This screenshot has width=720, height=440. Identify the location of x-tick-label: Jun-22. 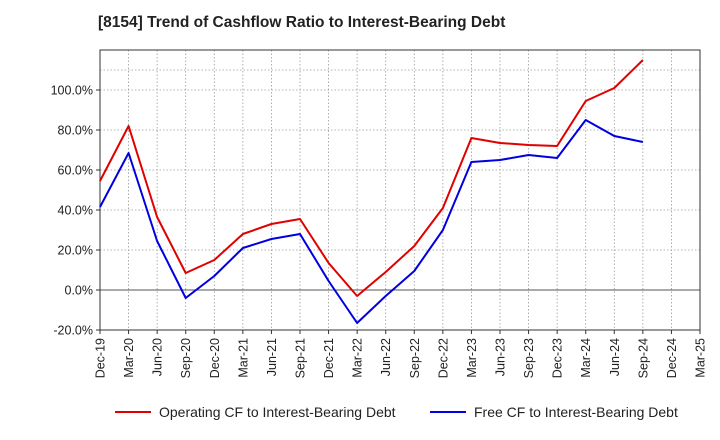
(386, 357).